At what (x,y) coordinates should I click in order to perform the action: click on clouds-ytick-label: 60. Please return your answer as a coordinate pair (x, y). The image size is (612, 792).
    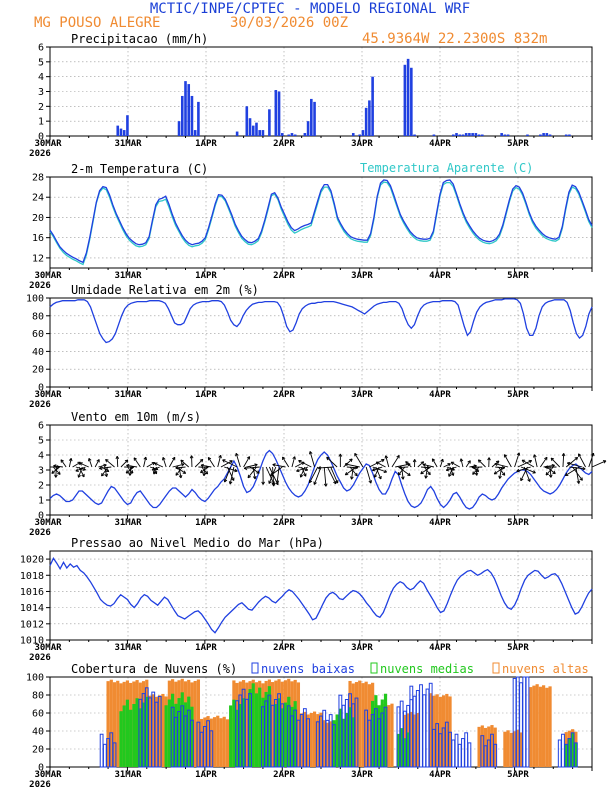
    Looking at the image, I should click on (38, 714).